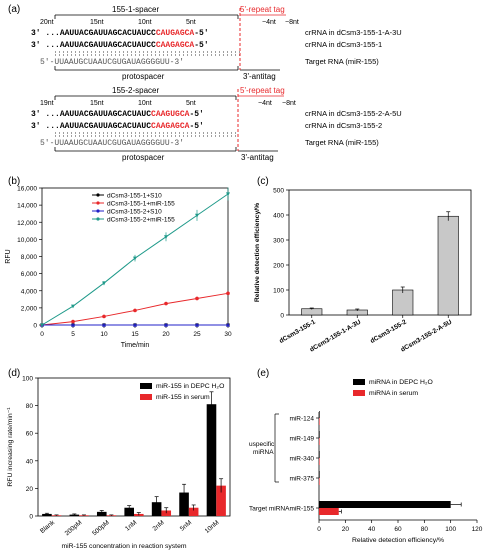 Image resolution: width=487 pixels, height=550 pixels. Describe the element at coordinates (97, 22) in the screenshot. I see `block1-pos-15nt: 15nt` at that location.